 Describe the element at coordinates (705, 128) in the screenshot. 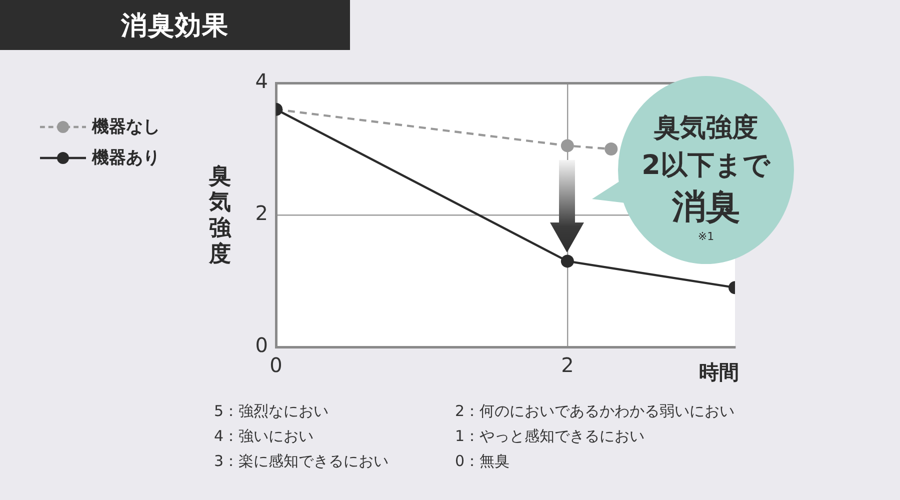

I see `annotation: 臭気強度` at that location.